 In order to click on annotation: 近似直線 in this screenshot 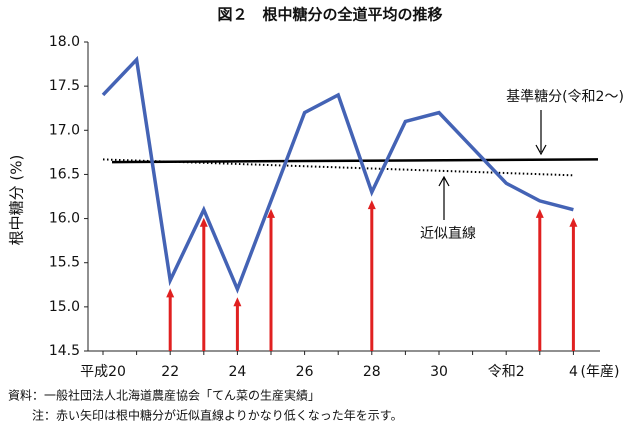, I will do `click(448, 233)`.